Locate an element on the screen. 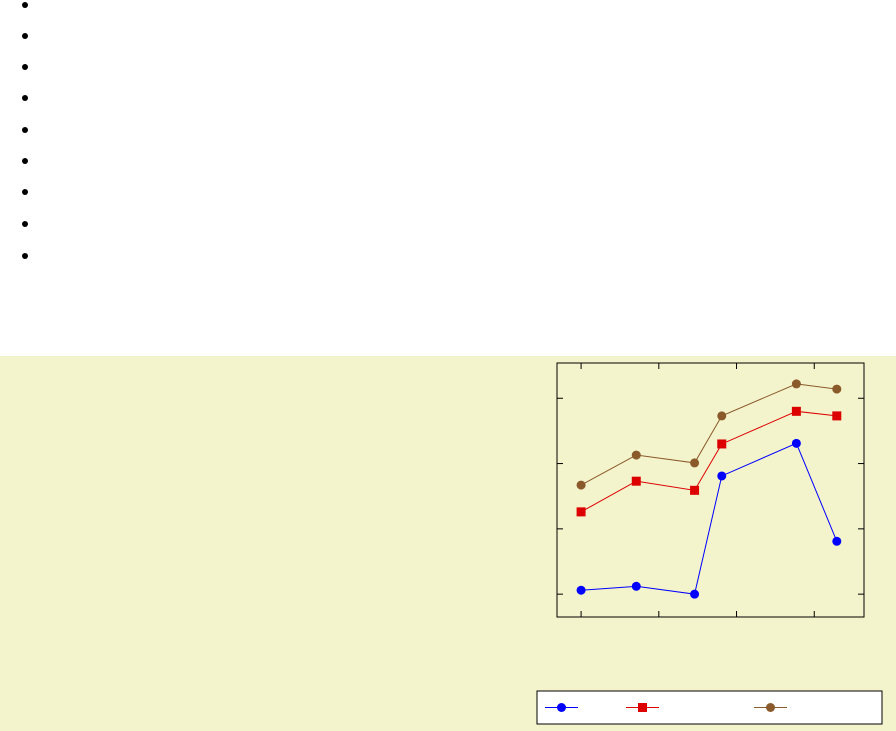 This screenshot has height=731, width=896. plot-frame is located at coordinates (710, 490).